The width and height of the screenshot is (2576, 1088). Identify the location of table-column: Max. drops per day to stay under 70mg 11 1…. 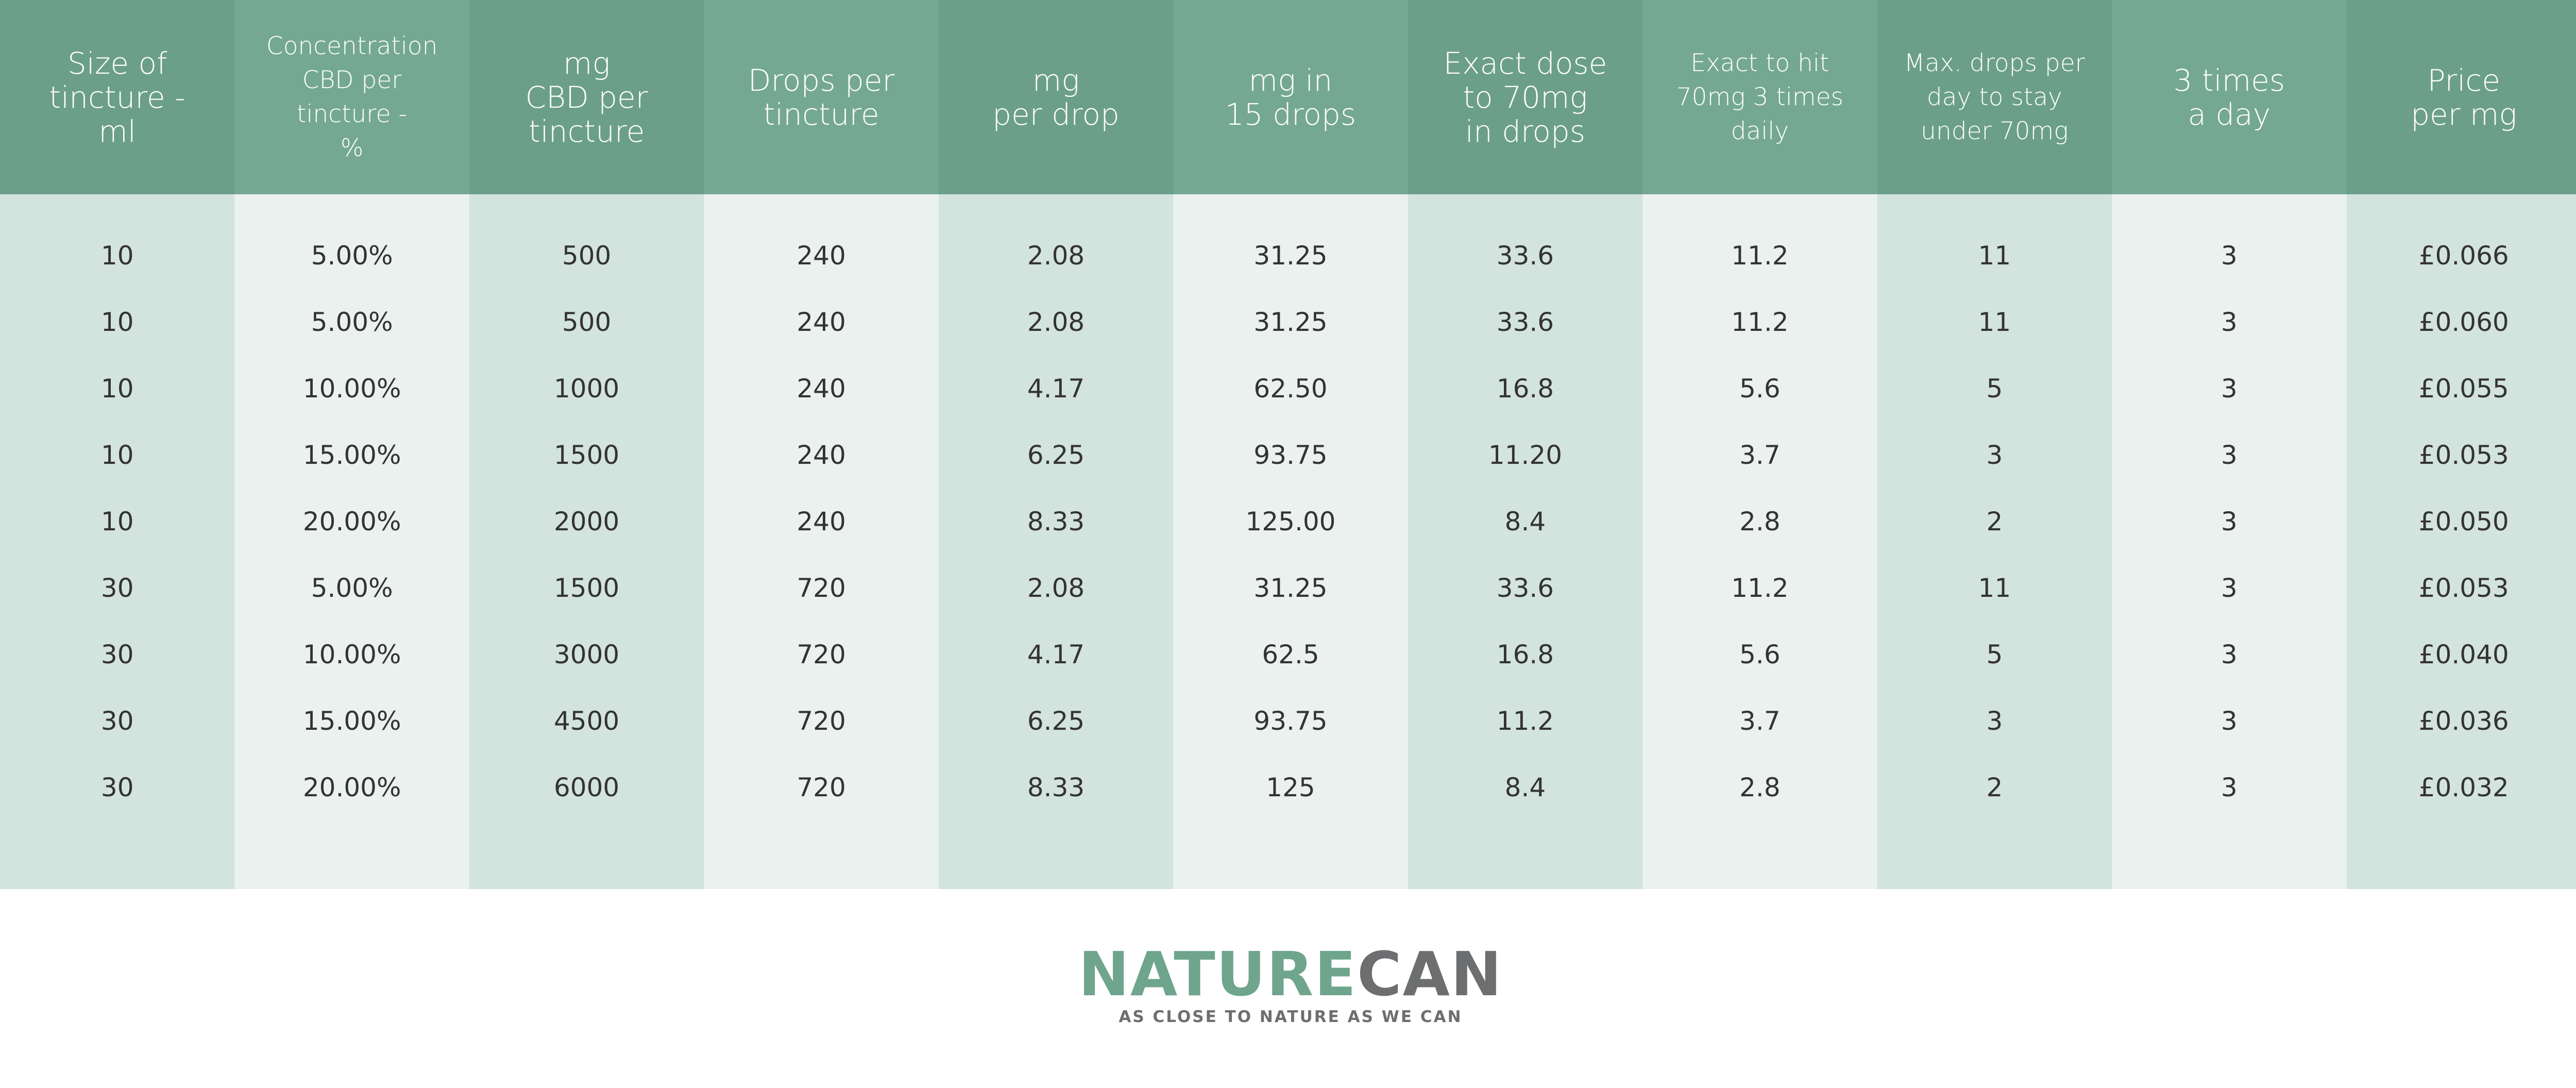
(1994, 444).